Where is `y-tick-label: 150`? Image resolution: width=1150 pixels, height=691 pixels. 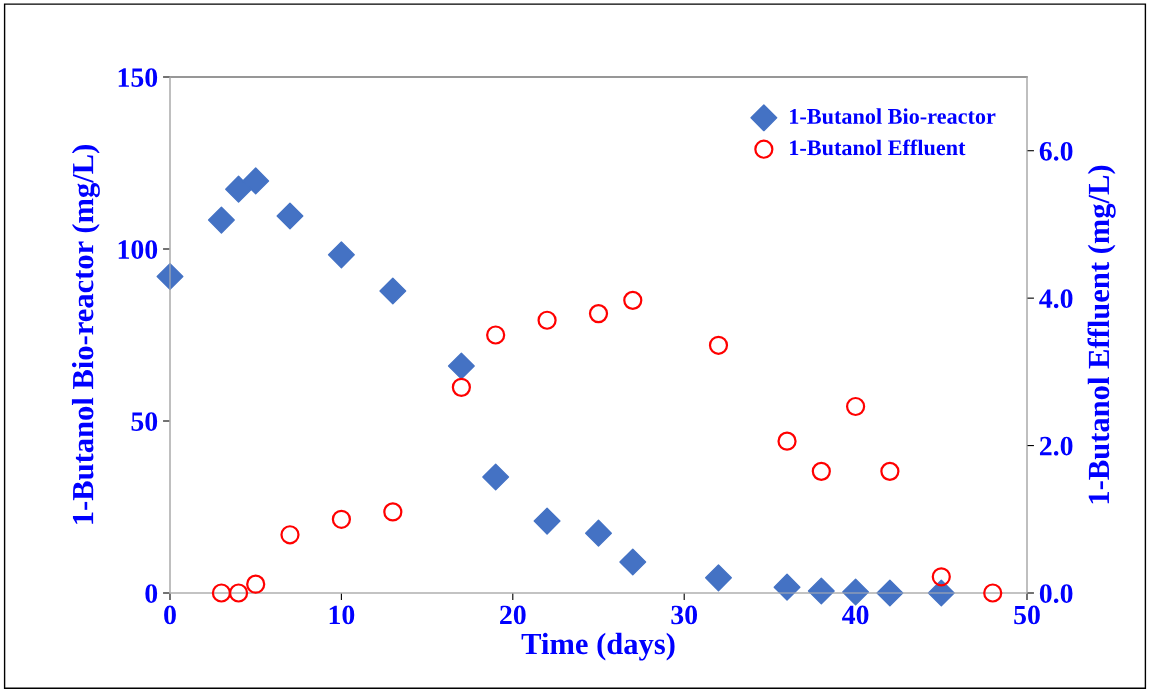
y-tick-label: 150 is located at coordinates (138, 77).